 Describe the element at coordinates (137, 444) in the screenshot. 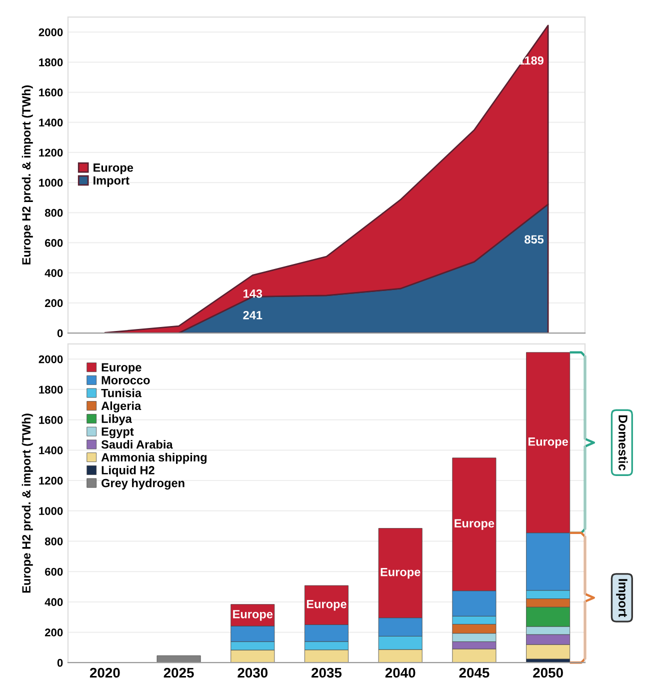

I see `legend-label: Saudi Arabia` at that location.